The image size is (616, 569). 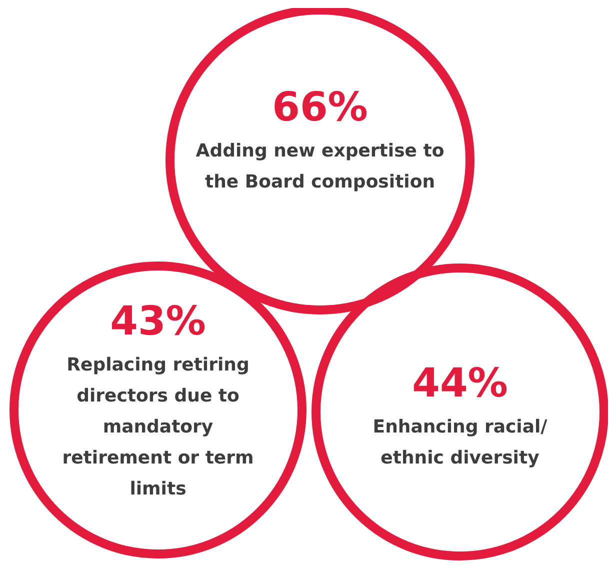 I want to click on category-label: Adding new expertise to the Board composition, so click(x=320, y=166).